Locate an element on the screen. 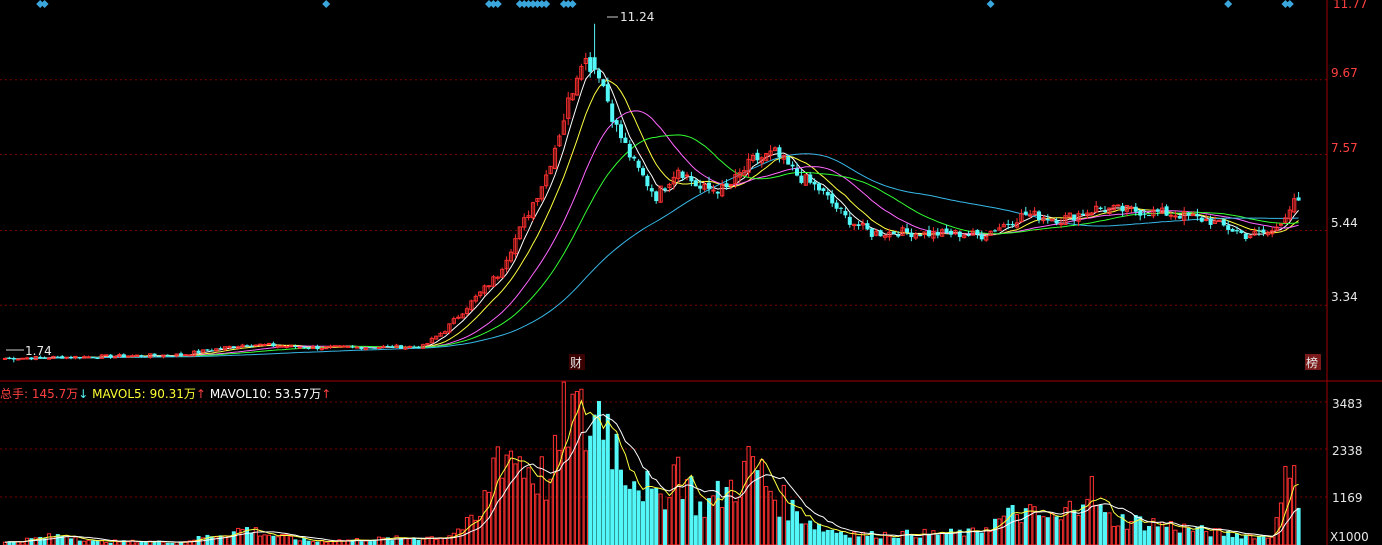 This screenshot has height=545, width=1382. price-tick-label: 5.44 is located at coordinates (1344, 223).